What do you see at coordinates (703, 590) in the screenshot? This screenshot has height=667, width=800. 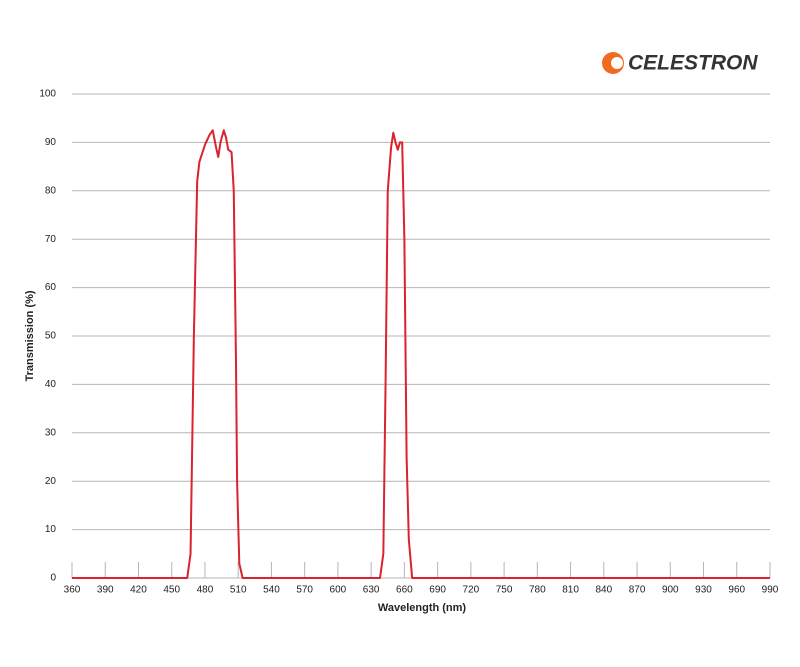 I see `x-tick-label: 930` at bounding box center [703, 590].